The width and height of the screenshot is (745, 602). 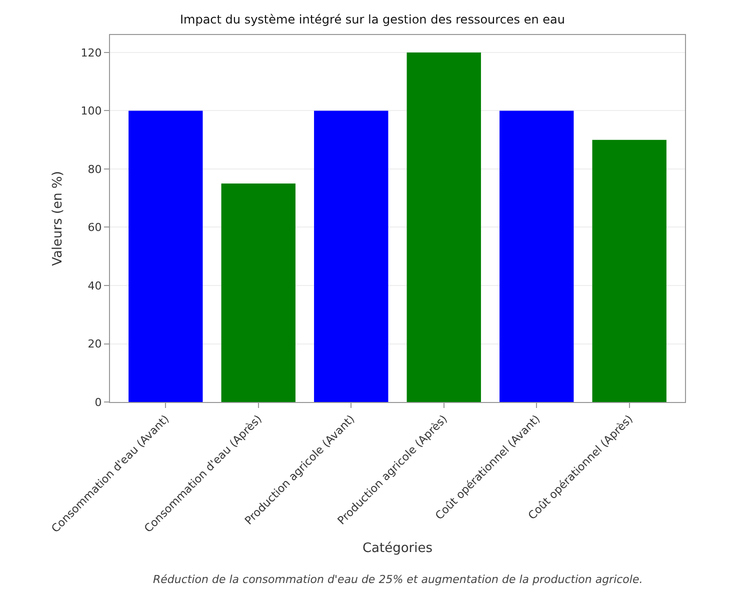 I want to click on x-axis-title: Catégories, so click(x=397, y=548).